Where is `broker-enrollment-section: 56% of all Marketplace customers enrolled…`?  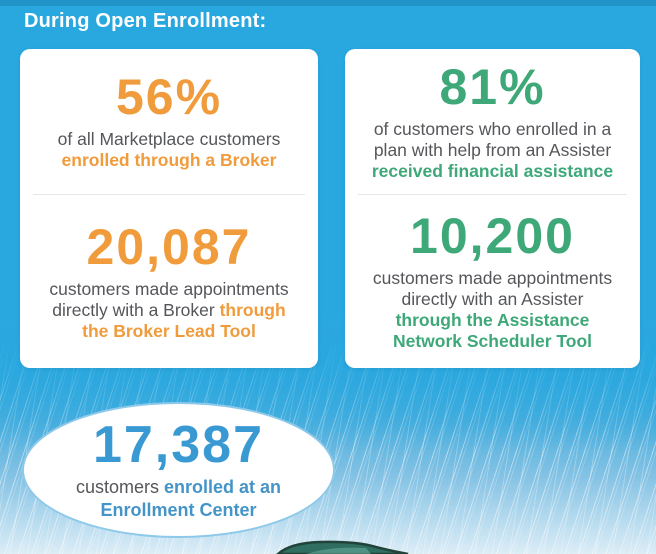
broker-enrollment-section: 56% of all Marketplace customers enrolled… is located at coordinates (169, 121).